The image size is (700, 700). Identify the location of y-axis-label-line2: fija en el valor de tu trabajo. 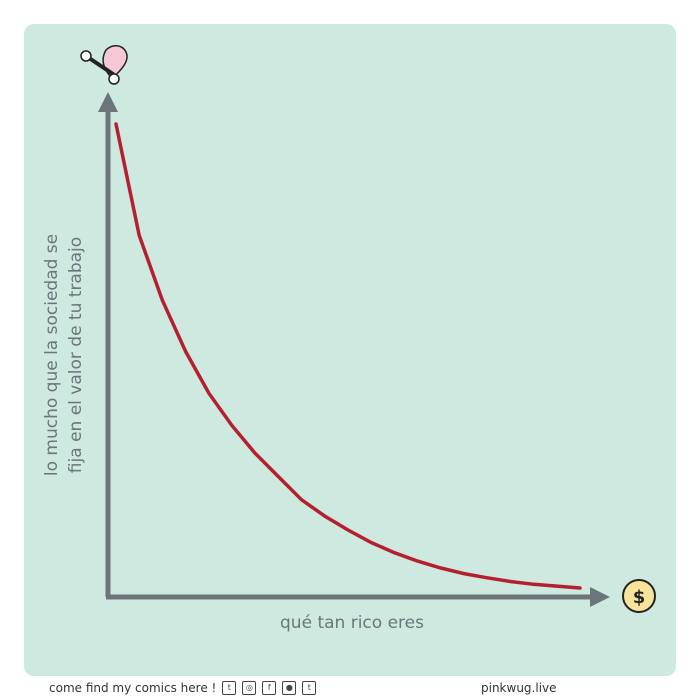
(76, 355).